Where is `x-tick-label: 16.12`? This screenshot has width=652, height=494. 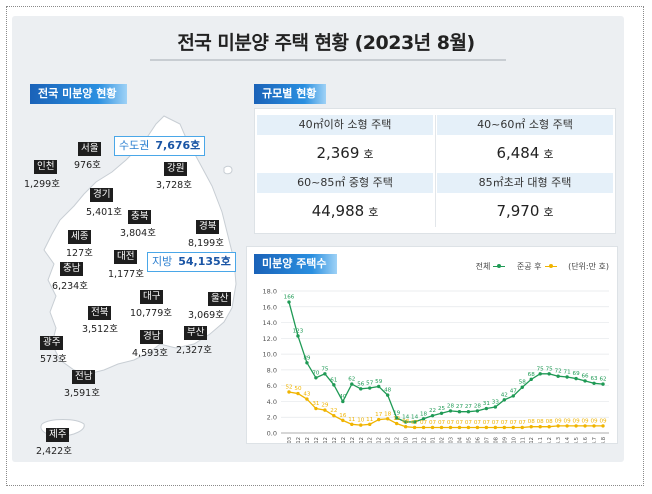
x-tick-label: 16.12 is located at coordinates (362, 440).